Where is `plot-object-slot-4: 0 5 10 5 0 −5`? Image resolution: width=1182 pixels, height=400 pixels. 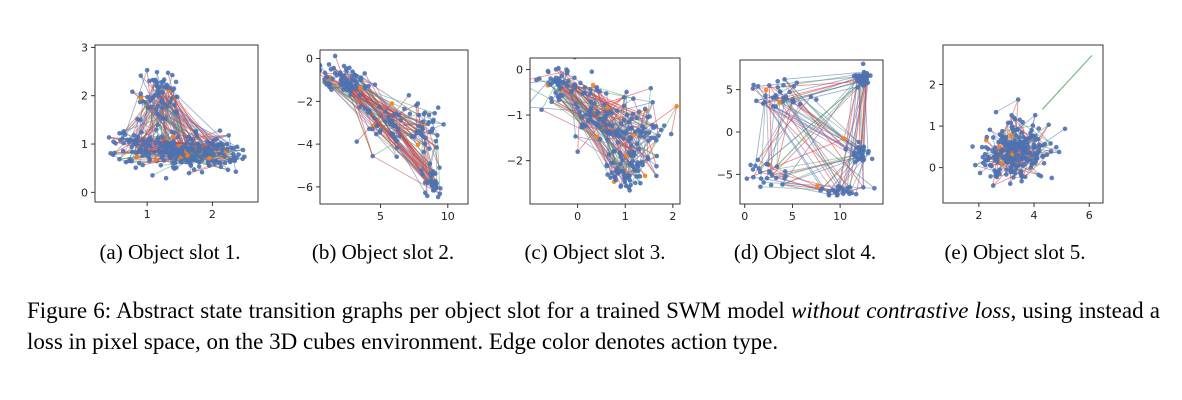
plot-object-slot-4: 0 5 10 5 0 −5 is located at coordinates (800, 141).